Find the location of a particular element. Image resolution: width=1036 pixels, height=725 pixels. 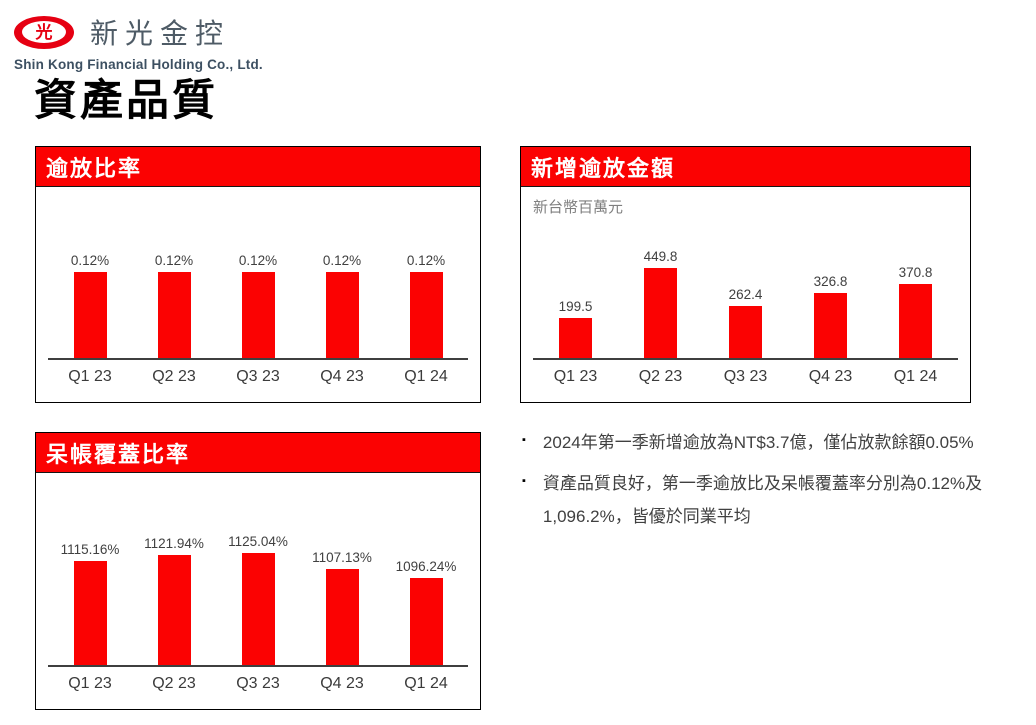

logo-glyph: 光 is located at coordinates (44, 32).